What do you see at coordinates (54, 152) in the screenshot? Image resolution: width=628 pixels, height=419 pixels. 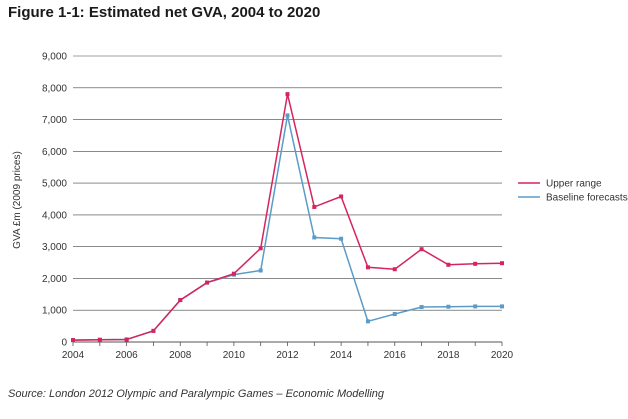 I see `y-tick-label: 6,000` at bounding box center [54, 152].